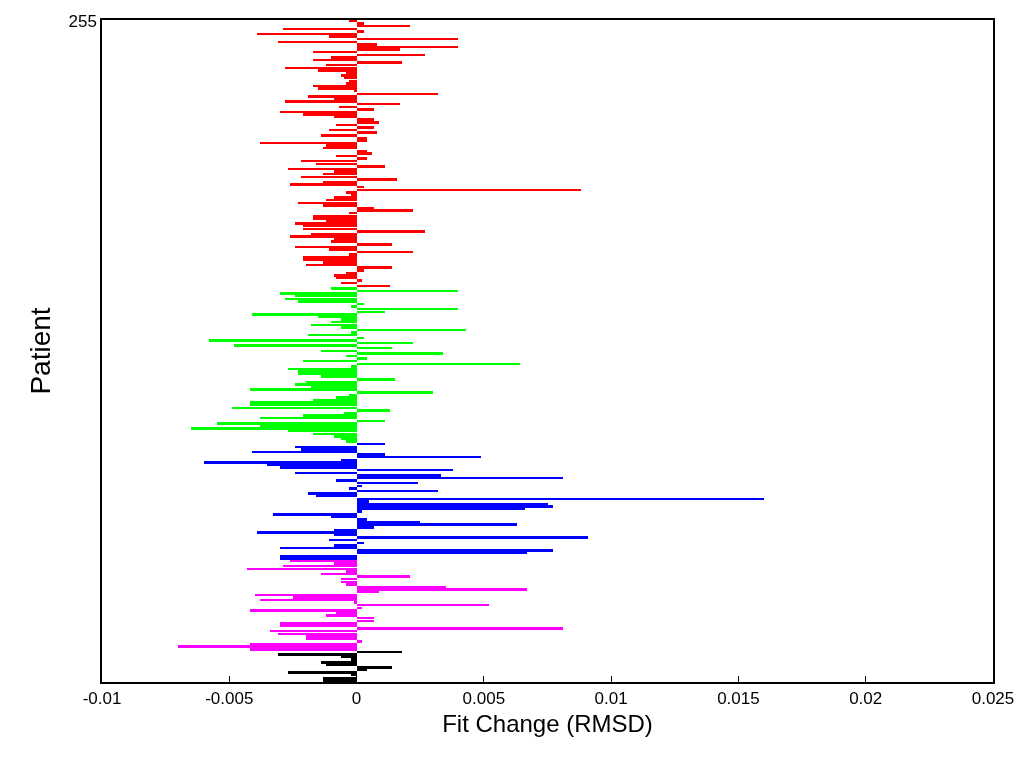  What do you see at coordinates (738, 699) in the screenshot?
I see `x-tick-label: 0.015` at bounding box center [738, 699].